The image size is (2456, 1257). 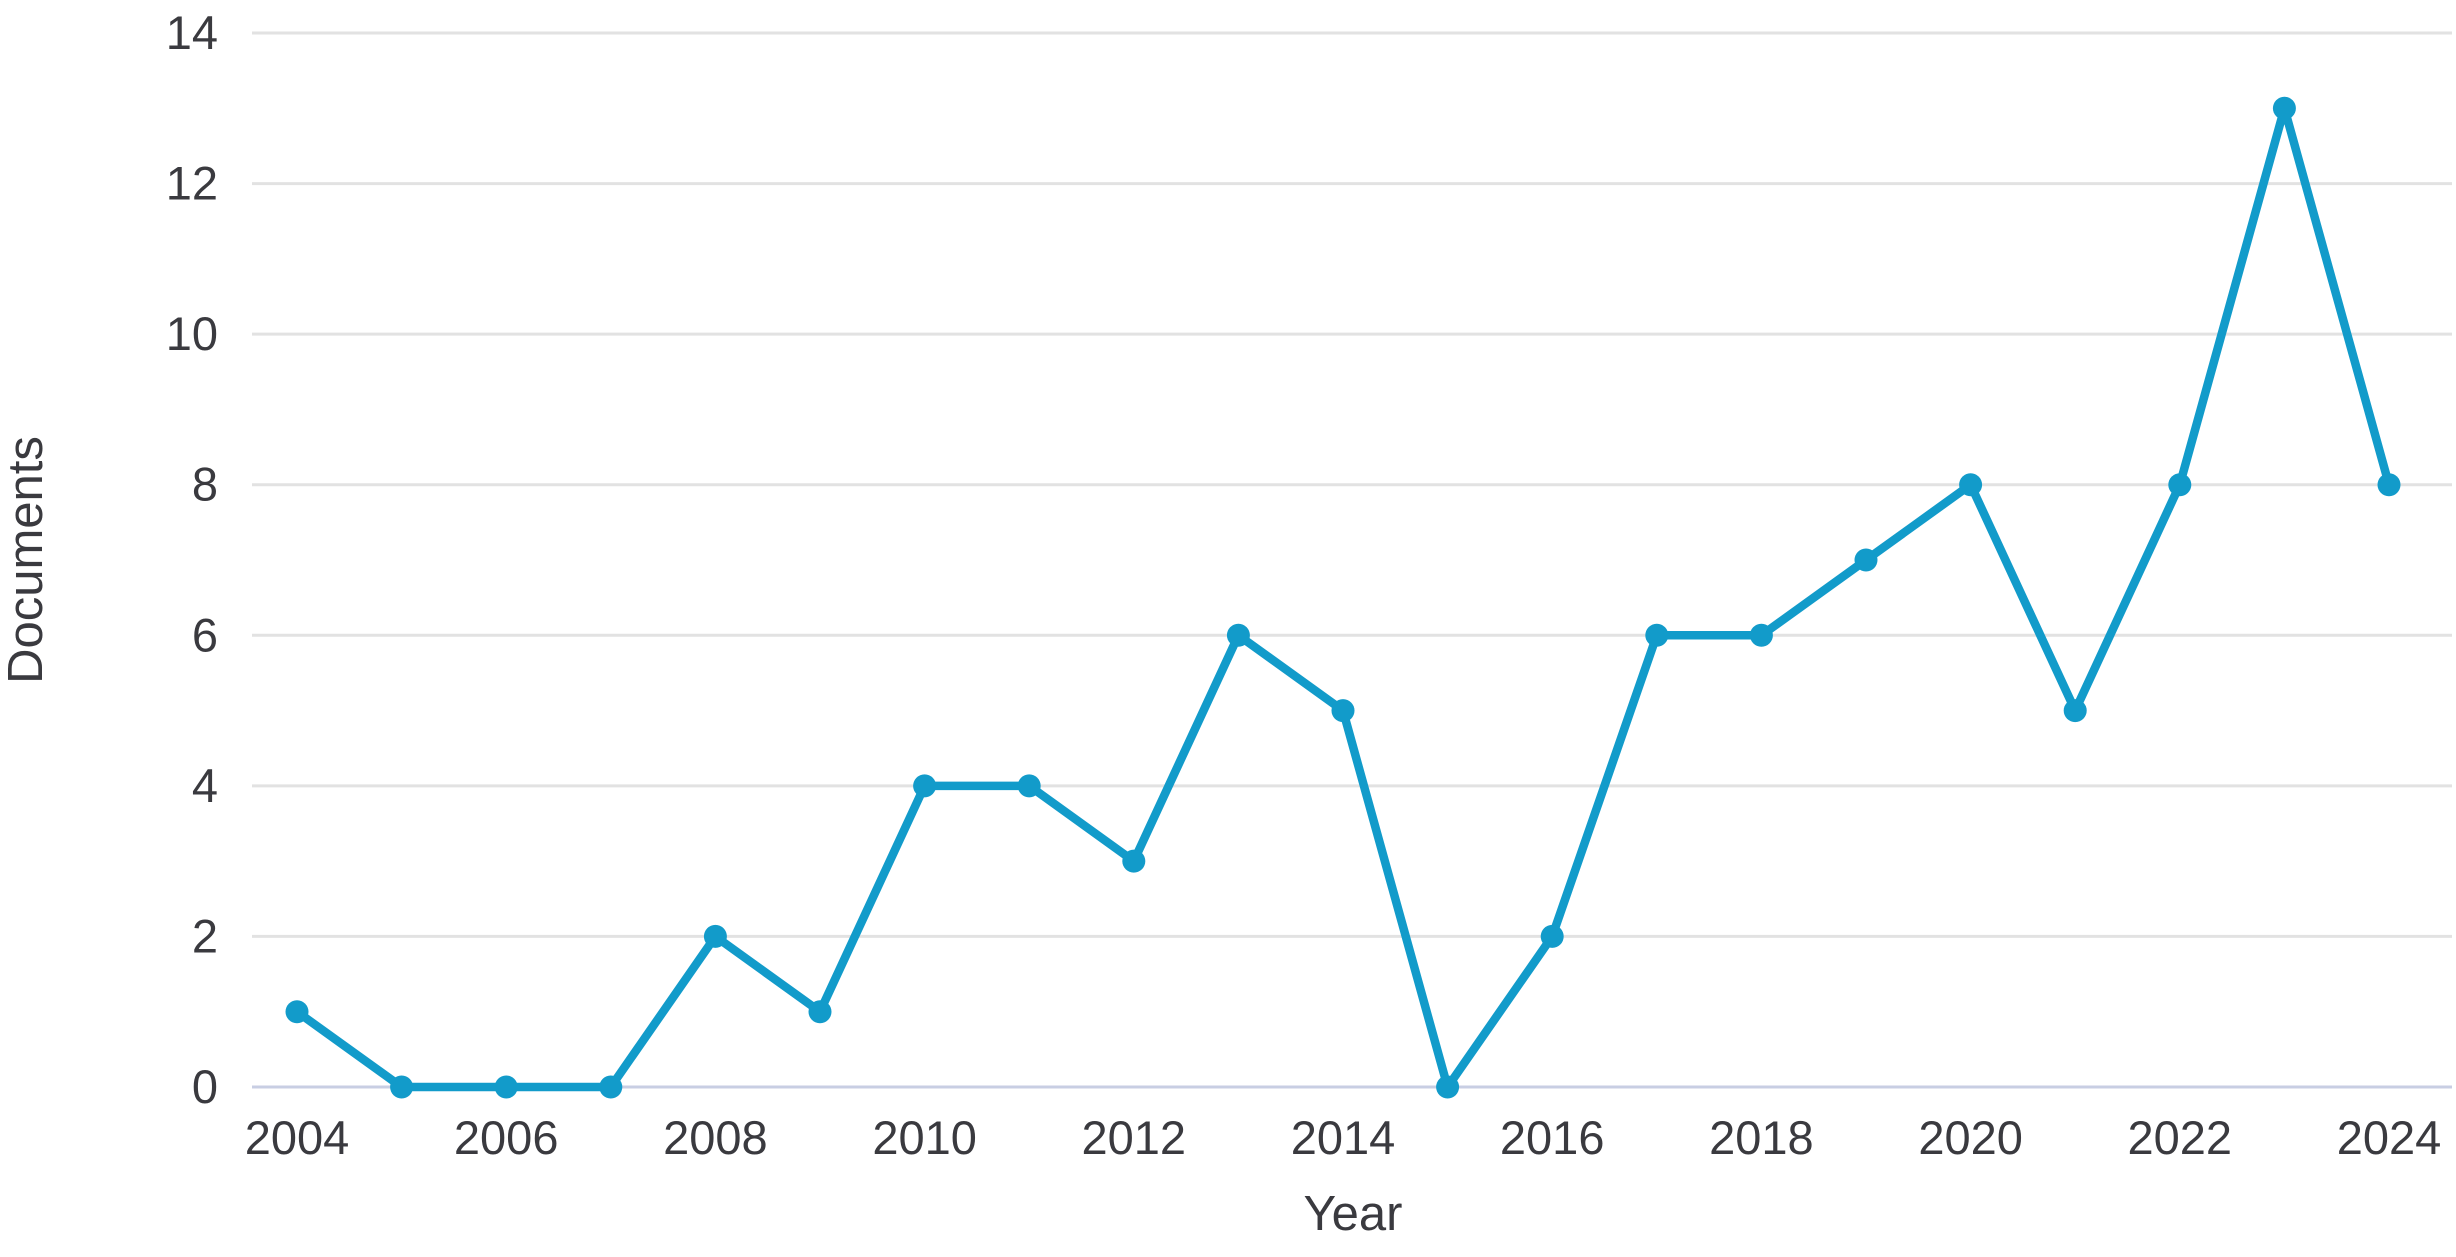 What do you see at coordinates (1352, 1214) in the screenshot?
I see `x-axis-title: Year` at bounding box center [1352, 1214].